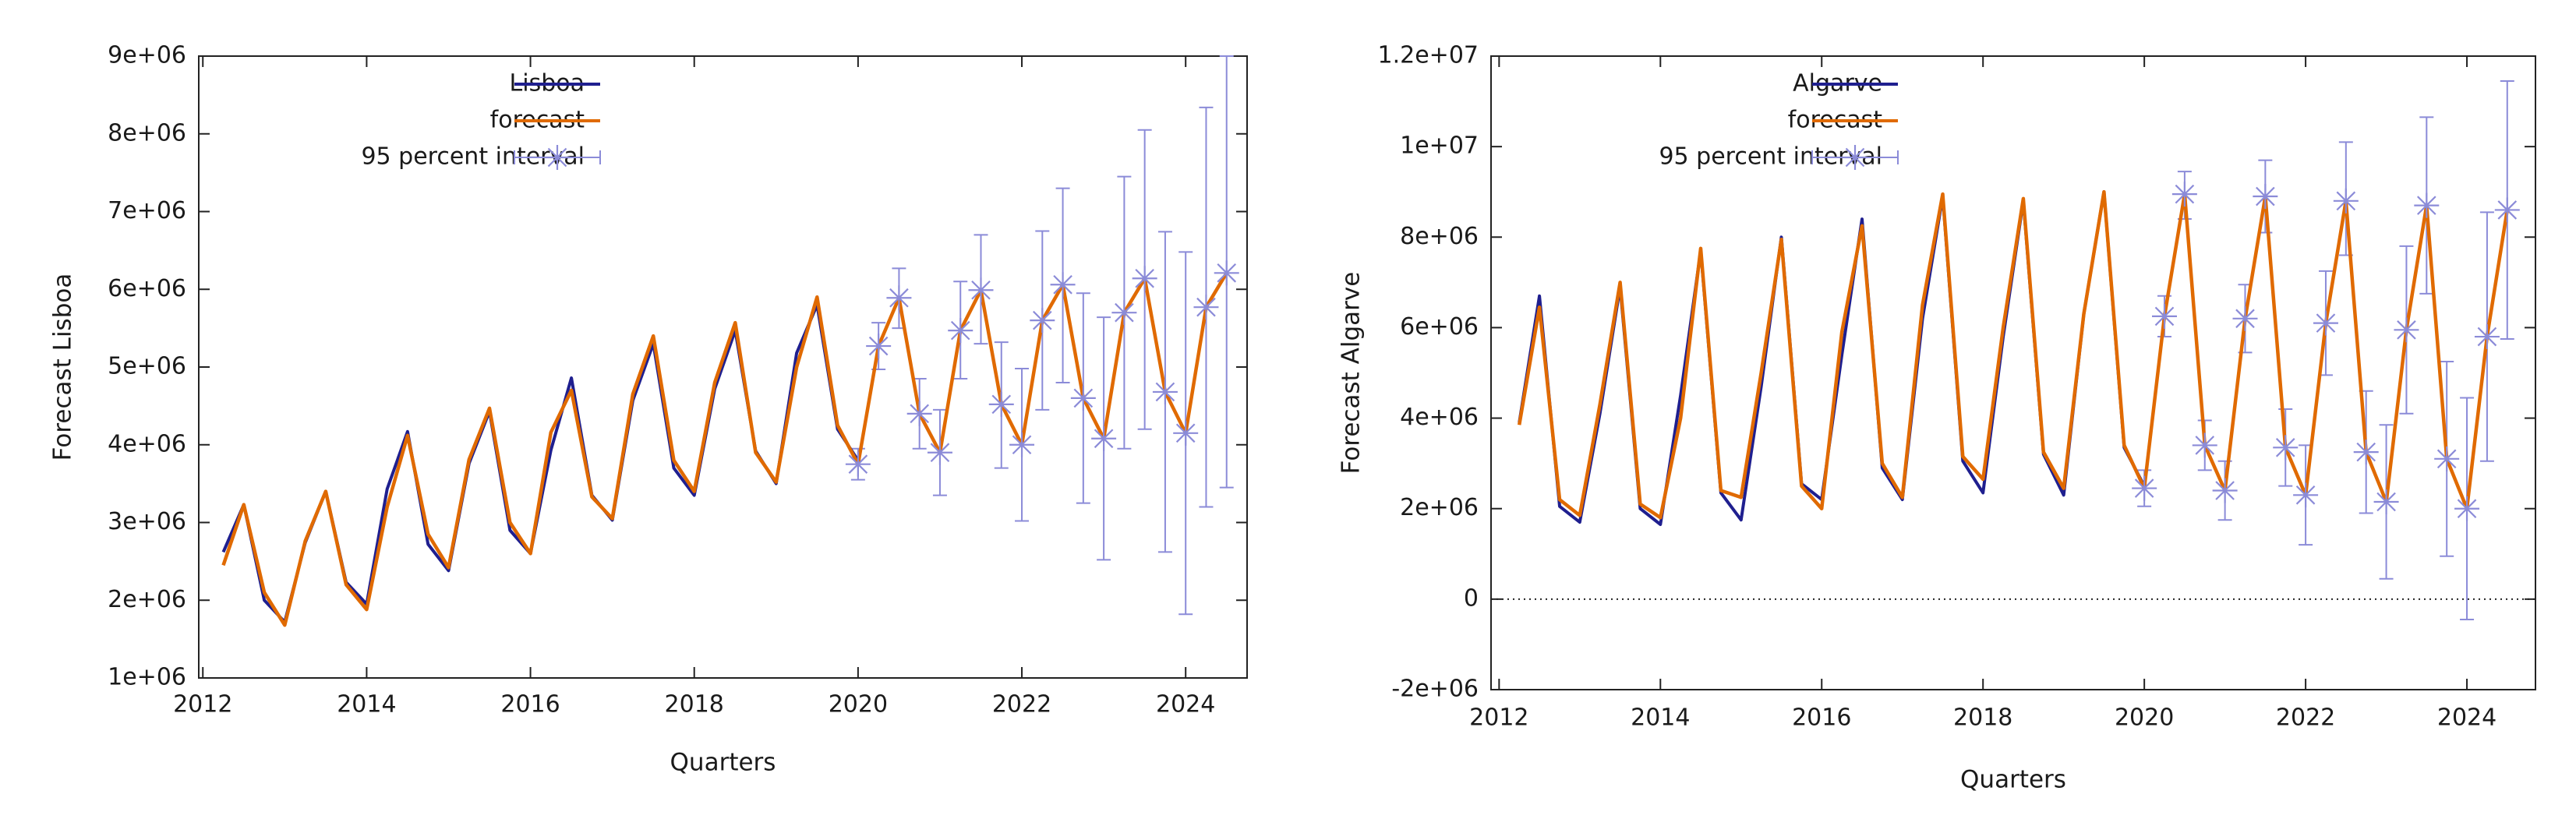 The image size is (2576, 819). Describe the element at coordinates (147, 366) in the screenshot. I see `y-tick-label: 5e+06` at that location.